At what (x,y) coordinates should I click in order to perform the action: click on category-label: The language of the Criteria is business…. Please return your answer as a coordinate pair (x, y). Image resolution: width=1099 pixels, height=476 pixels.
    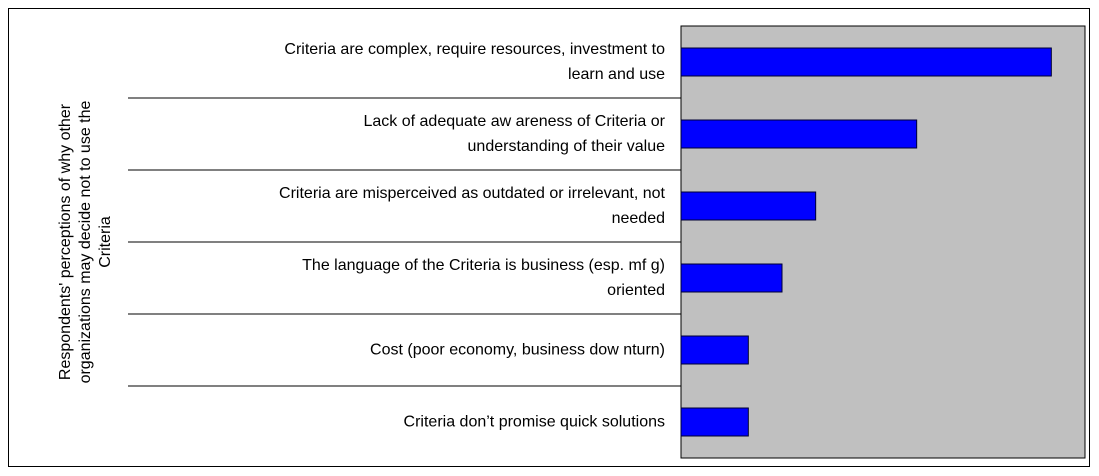
    Looking at the image, I should click on (483, 278).